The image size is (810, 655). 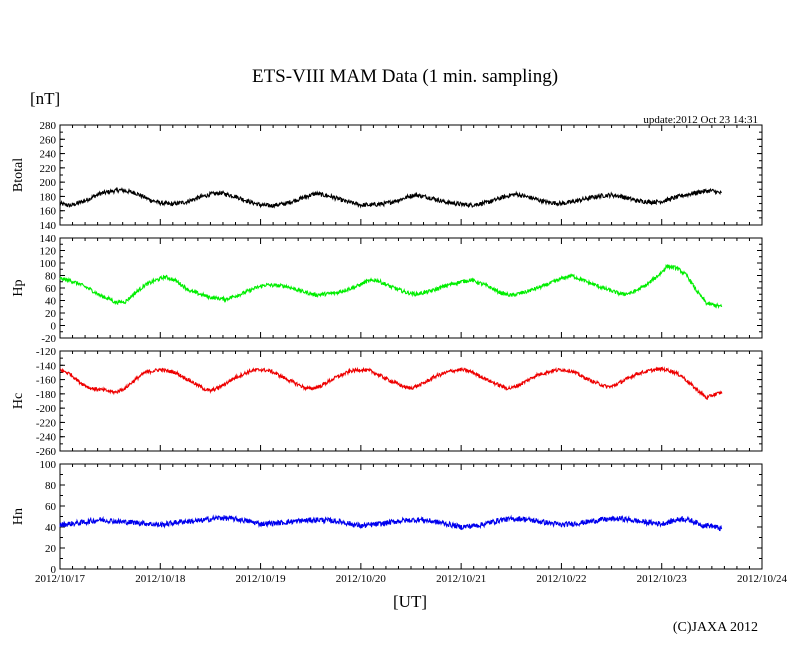 I want to click on y-tick-label: -160, so click(x=46, y=381).